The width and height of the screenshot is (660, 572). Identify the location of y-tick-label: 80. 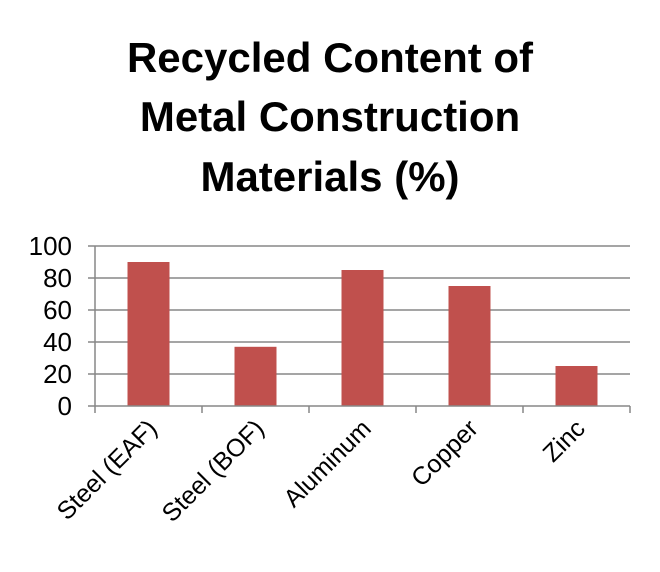
(57, 278).